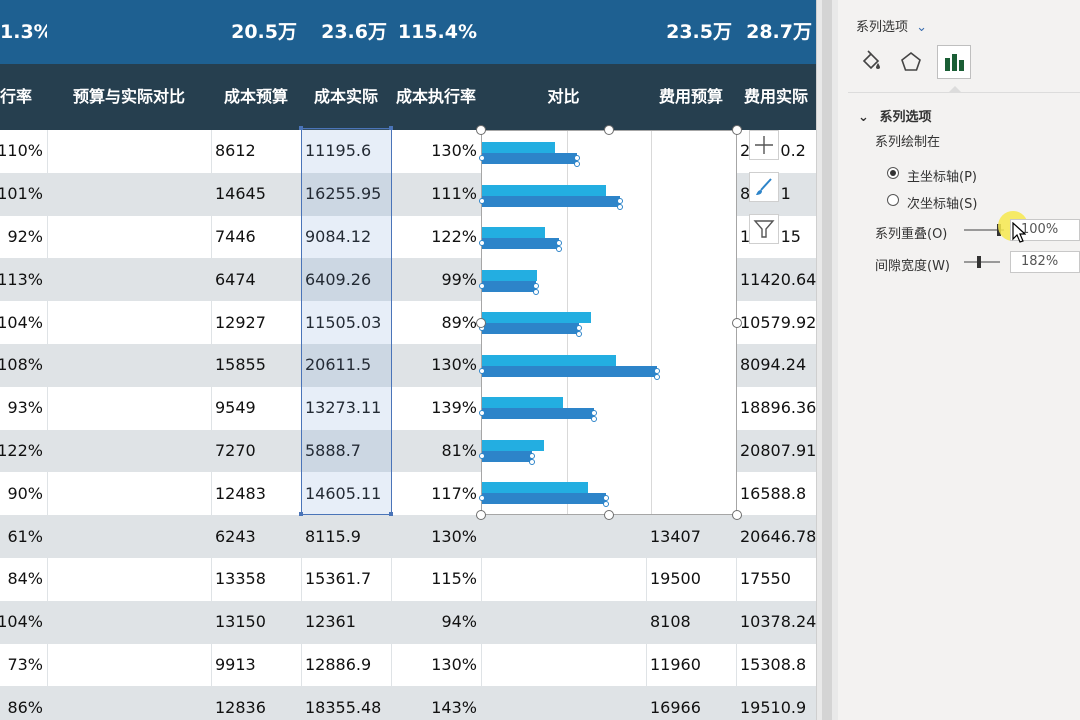 This screenshot has width=1080, height=720. What do you see at coordinates (764, 229) in the screenshot?
I see `chart-filters-button` at bounding box center [764, 229].